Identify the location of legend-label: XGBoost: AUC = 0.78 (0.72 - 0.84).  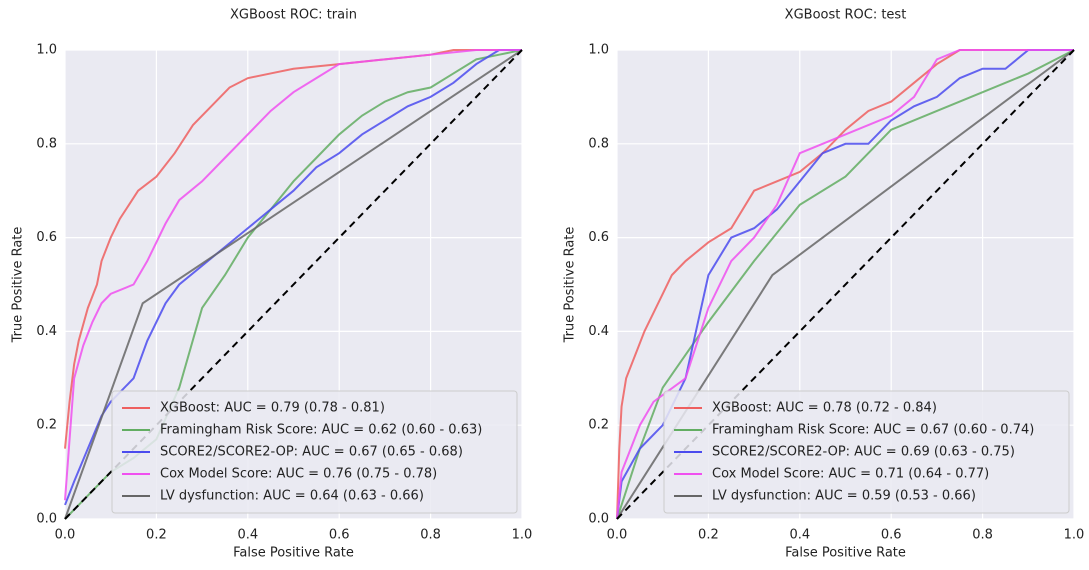
(824, 408).